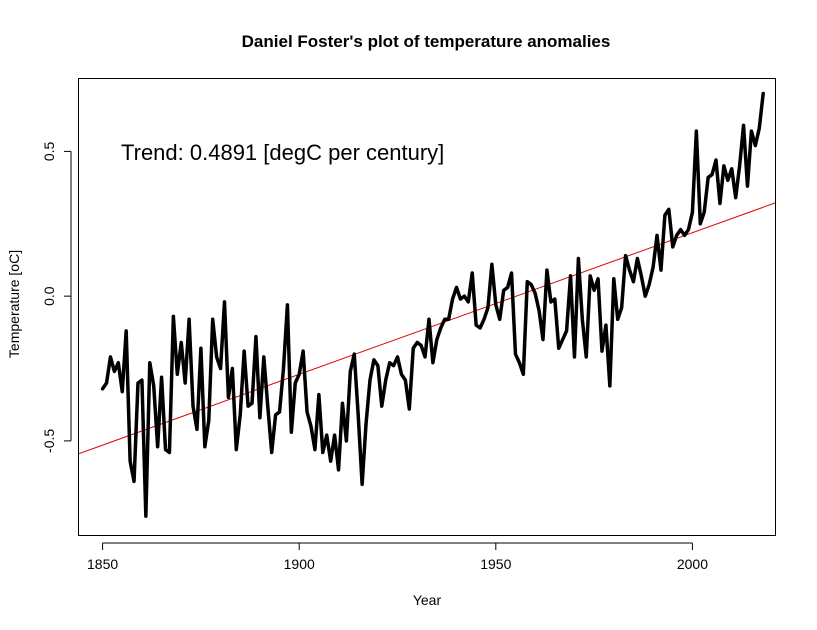 Image resolution: width=817 pixels, height=630 pixels. I want to click on x-tick-label: 1950, so click(495, 564).